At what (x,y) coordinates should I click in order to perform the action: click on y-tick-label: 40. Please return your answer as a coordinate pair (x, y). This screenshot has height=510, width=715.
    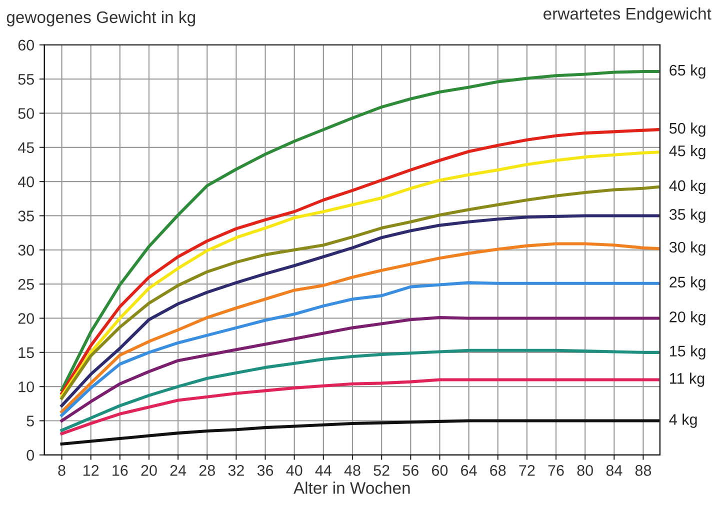
    Looking at the image, I should click on (26, 182).